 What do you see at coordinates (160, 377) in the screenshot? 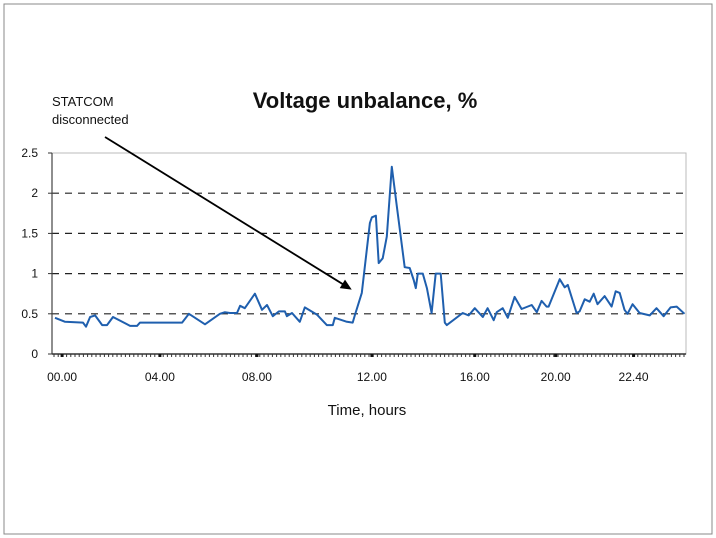
I see `x-tick-label: 04.00` at bounding box center [160, 377].